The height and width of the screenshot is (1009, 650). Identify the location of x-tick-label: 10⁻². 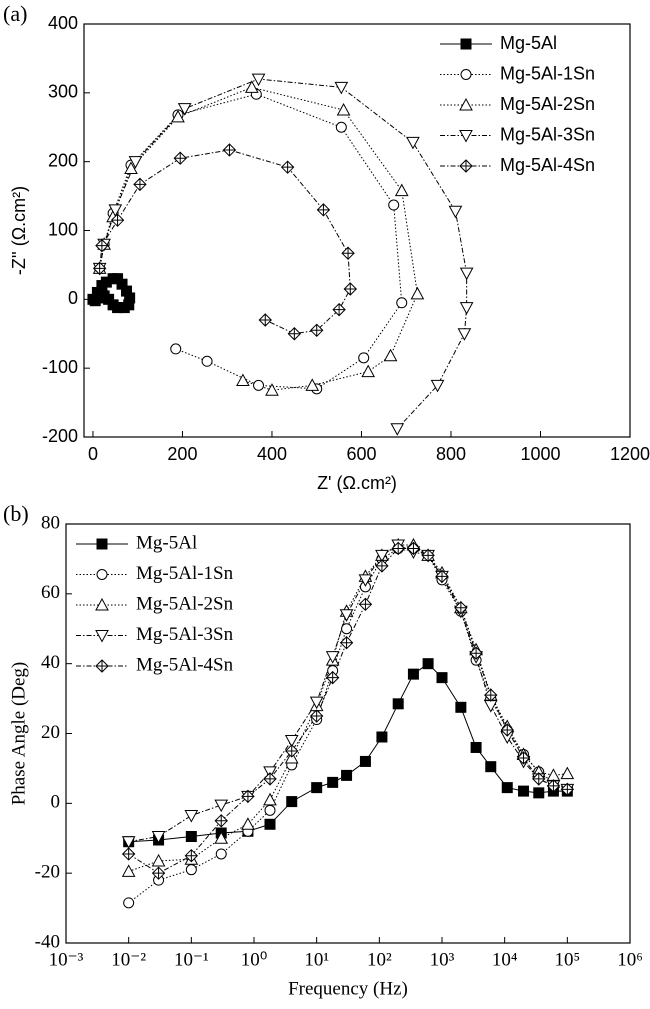
(128, 959).